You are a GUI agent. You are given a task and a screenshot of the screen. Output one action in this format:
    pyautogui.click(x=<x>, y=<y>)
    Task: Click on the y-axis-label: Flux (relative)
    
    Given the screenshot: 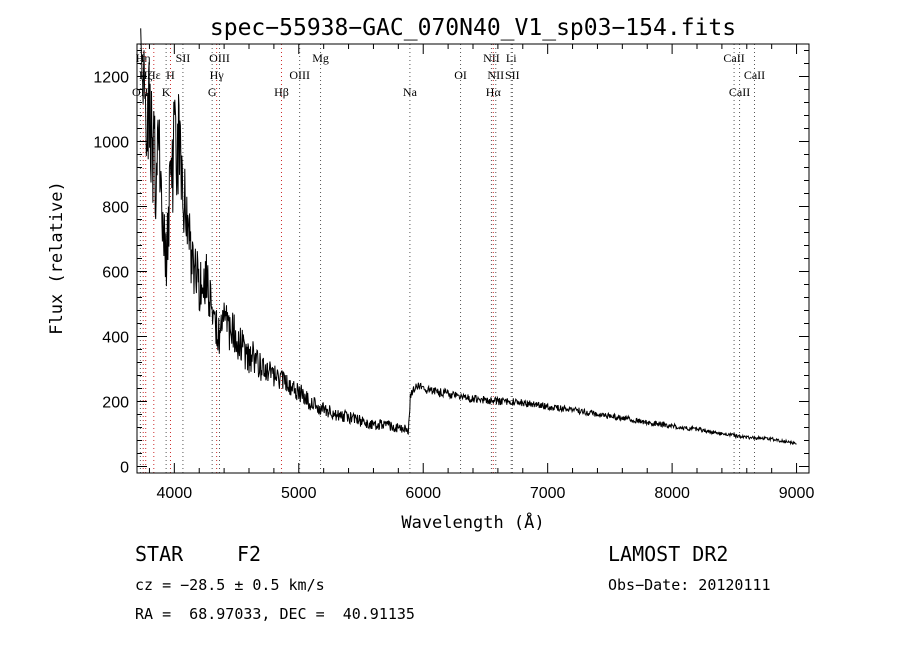 What is the action you would take?
    pyautogui.click(x=57, y=258)
    